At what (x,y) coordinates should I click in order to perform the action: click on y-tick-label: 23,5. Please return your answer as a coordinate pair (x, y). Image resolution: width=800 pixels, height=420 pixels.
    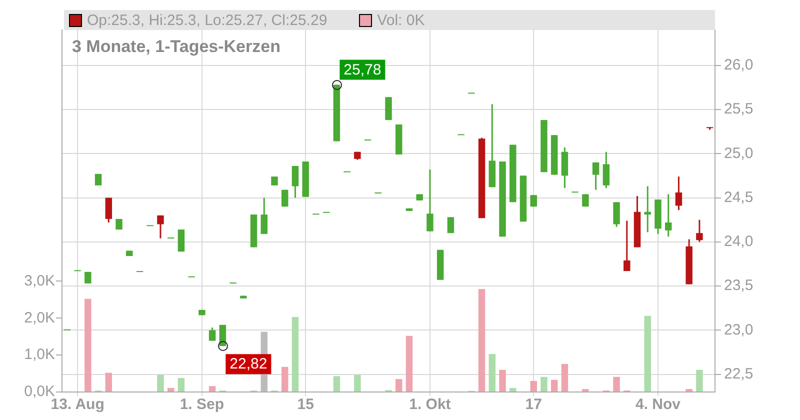
    Looking at the image, I should click on (739, 285).